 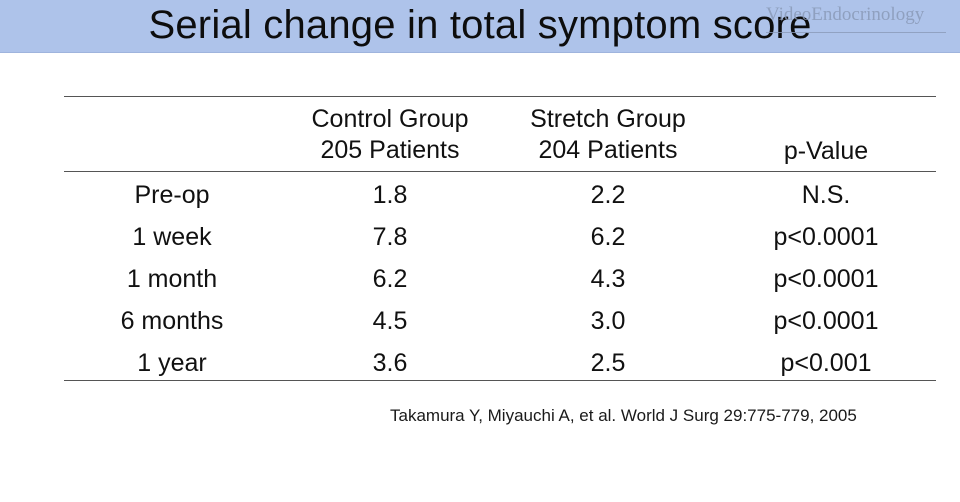 What do you see at coordinates (608, 195) in the screenshot?
I see `stretch-value: 2.2` at bounding box center [608, 195].